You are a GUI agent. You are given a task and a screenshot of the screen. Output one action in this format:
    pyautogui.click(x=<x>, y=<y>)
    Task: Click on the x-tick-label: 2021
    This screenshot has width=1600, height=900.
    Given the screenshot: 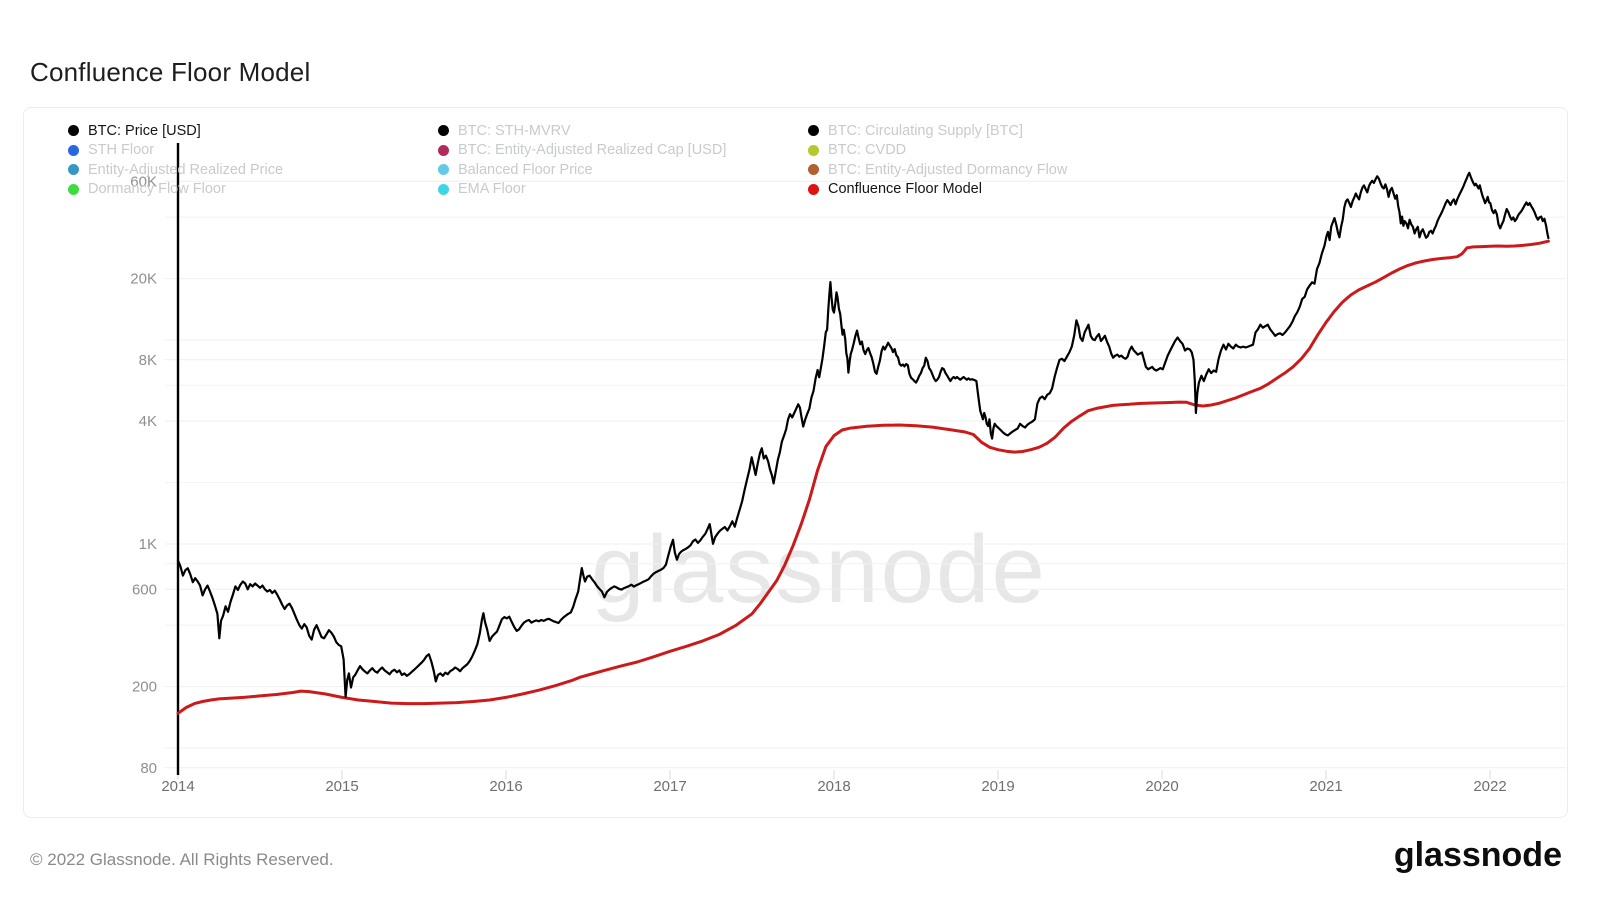 What is the action you would take?
    pyautogui.click(x=1325, y=786)
    